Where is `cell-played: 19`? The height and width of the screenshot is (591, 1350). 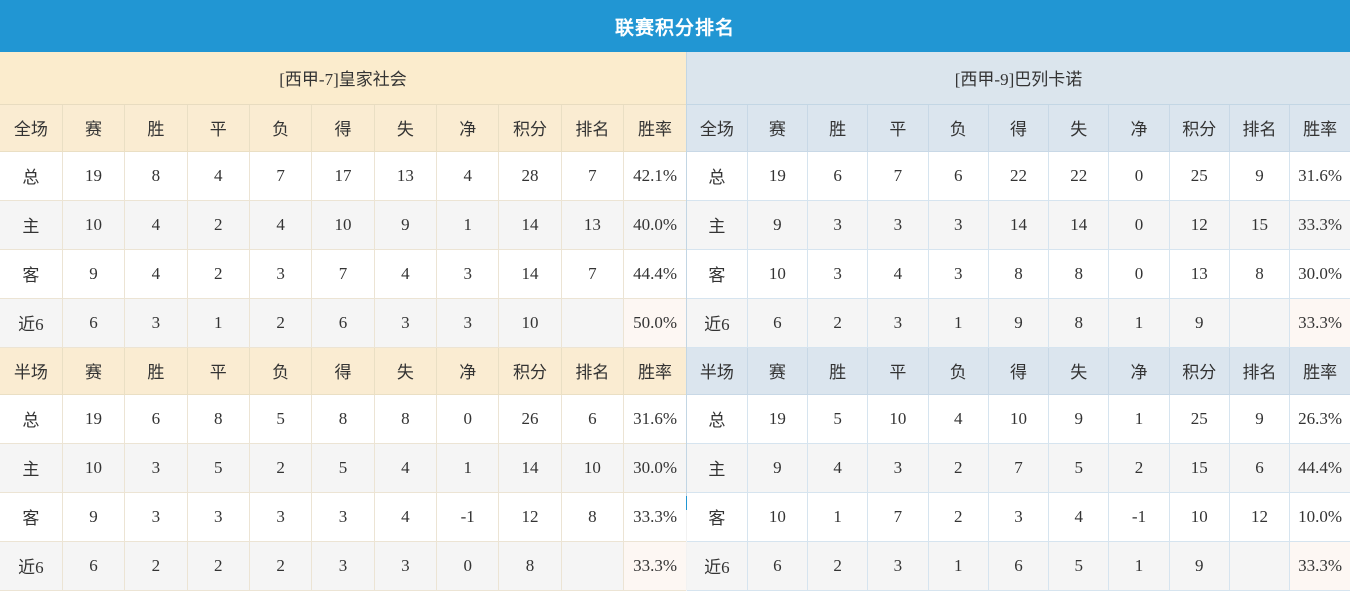
cell-played: 19 is located at coordinates (94, 176).